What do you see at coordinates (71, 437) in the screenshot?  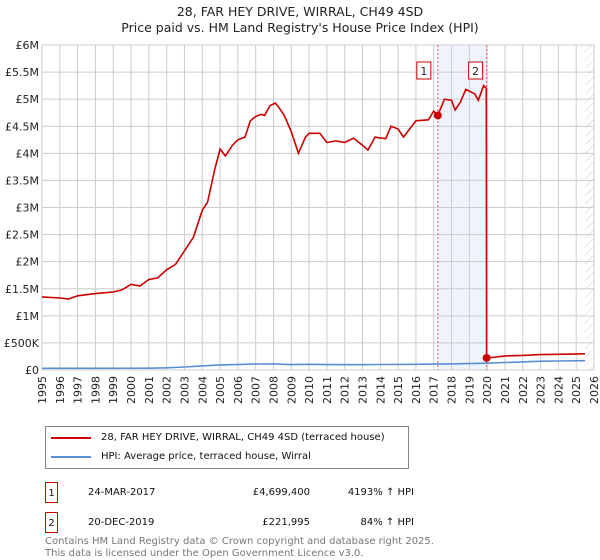 I see `legend-swatch-red` at bounding box center [71, 437].